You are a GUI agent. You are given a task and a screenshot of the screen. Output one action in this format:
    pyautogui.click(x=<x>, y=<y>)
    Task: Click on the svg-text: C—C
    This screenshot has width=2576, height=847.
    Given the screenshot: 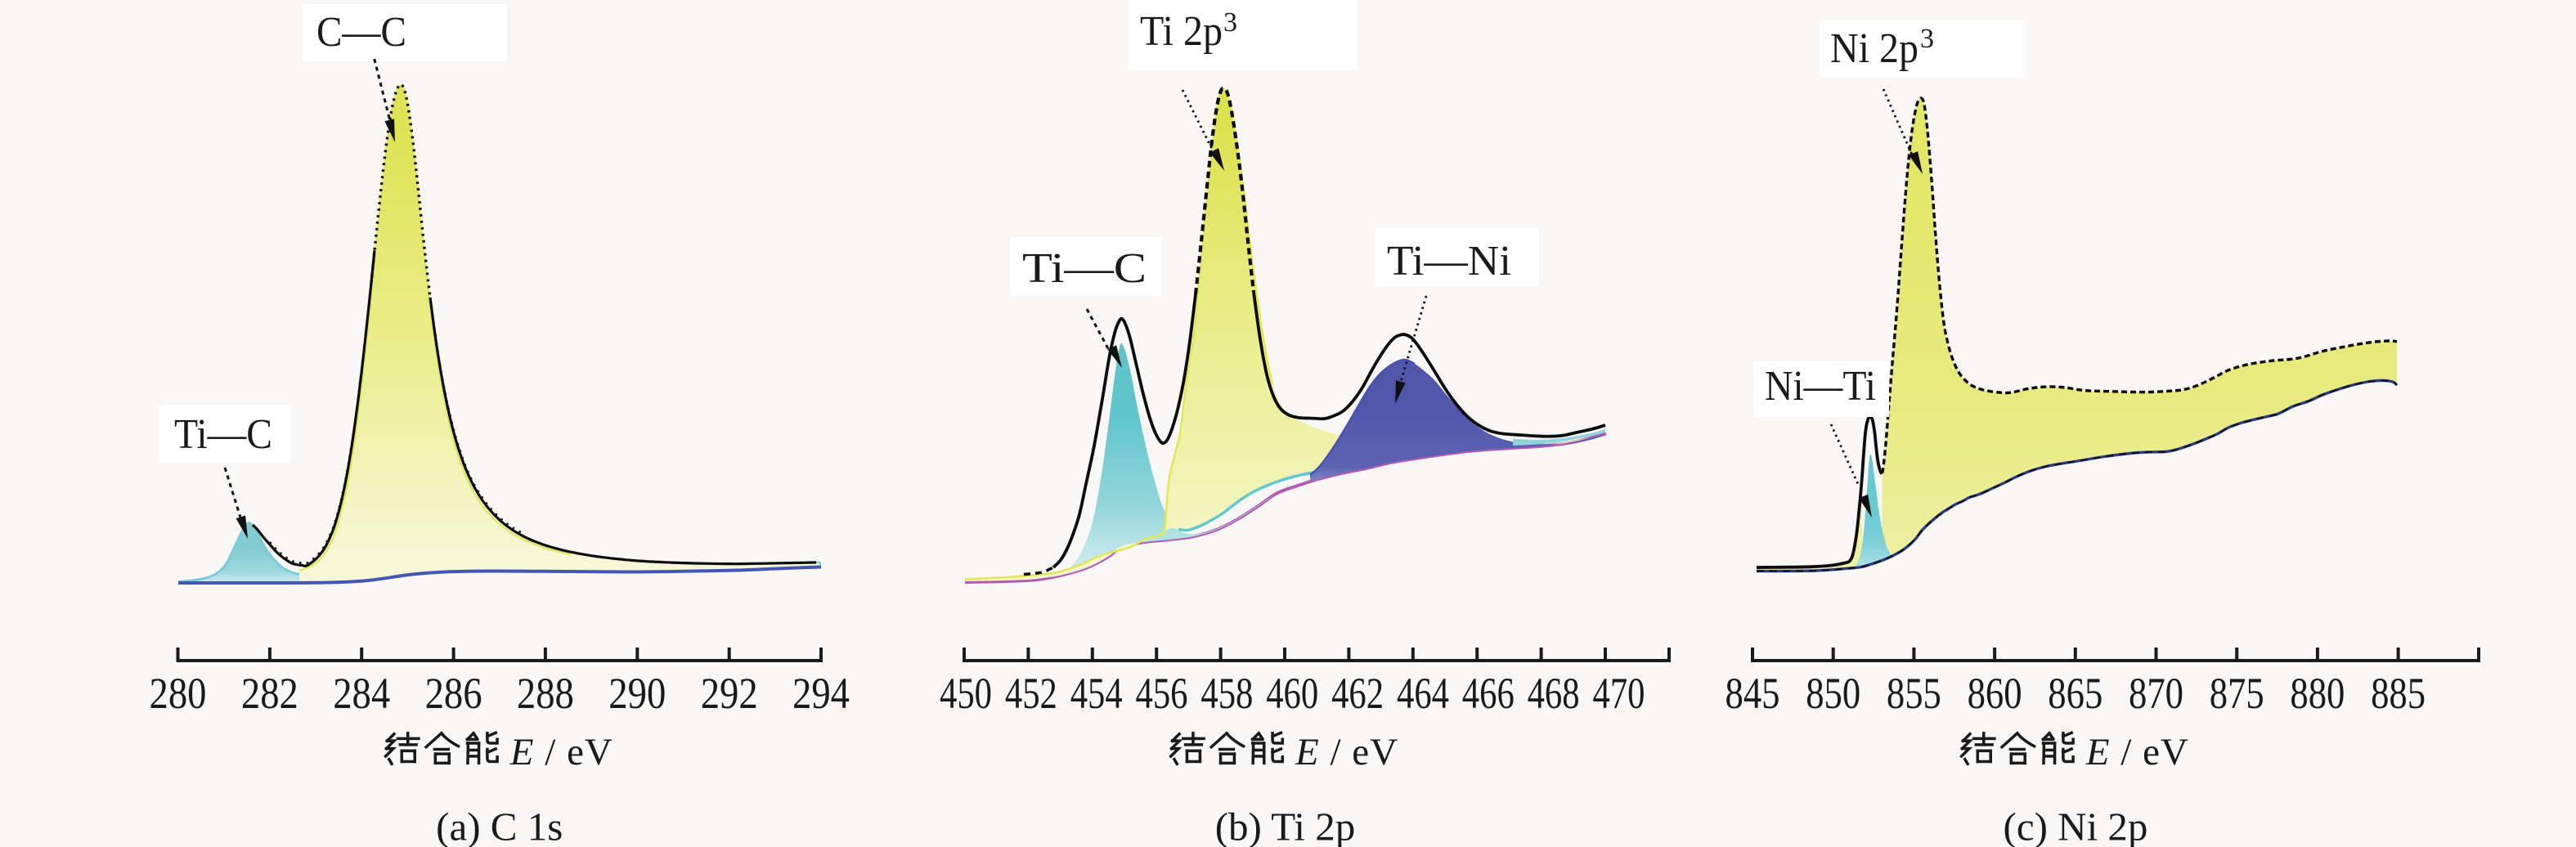 What is the action you would take?
    pyautogui.click(x=361, y=32)
    